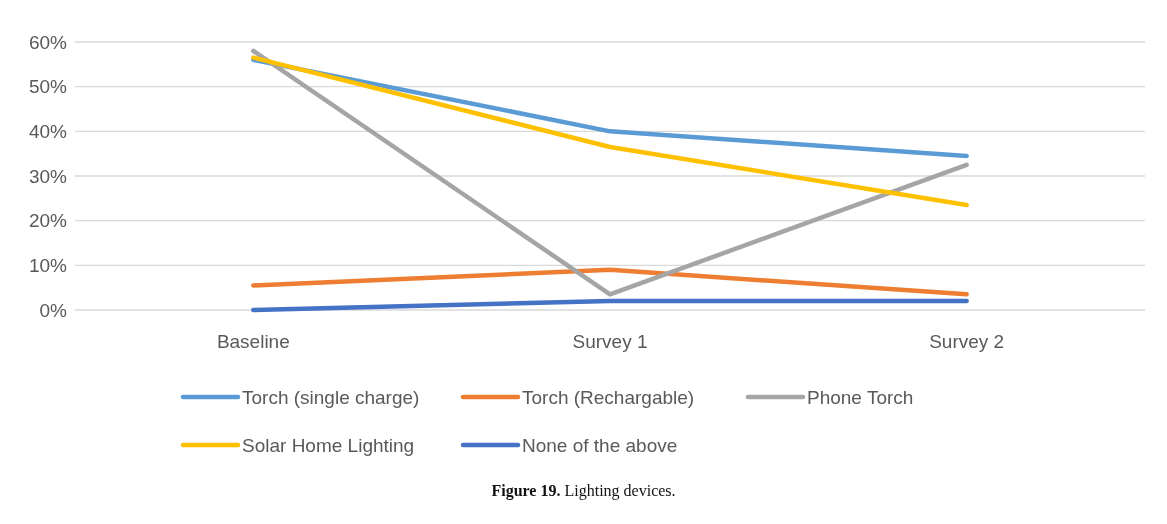 This screenshot has height=524, width=1167. Describe the element at coordinates (583, 491) in the screenshot. I see `text: Figure 19. Lighting devices.` at that location.